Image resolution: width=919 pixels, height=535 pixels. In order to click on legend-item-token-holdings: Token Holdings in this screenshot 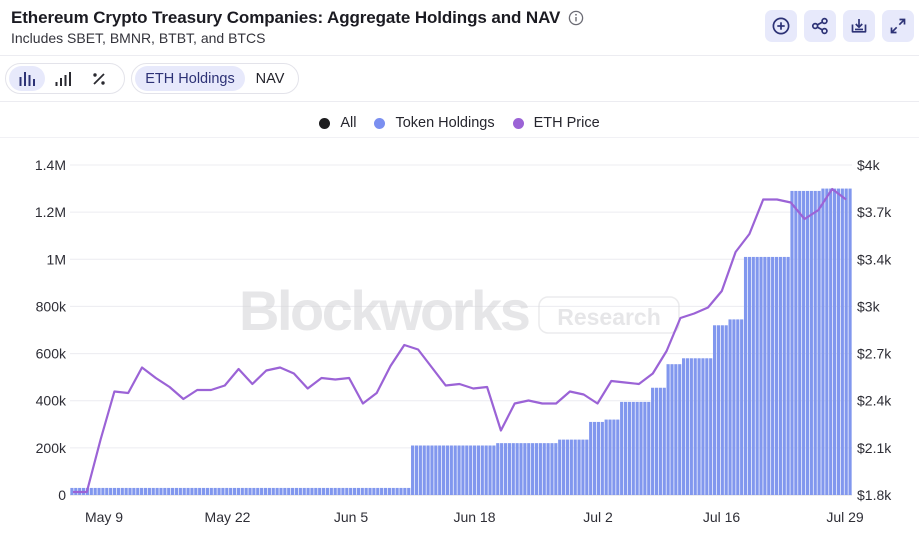, I will do `click(434, 123)`.